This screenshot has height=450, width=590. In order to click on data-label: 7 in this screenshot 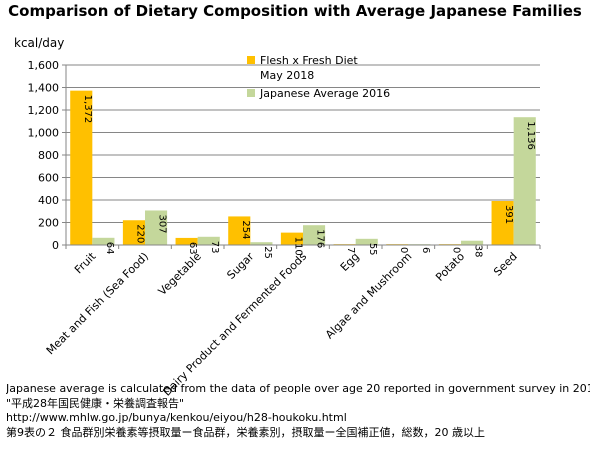, I will do `click(350, 250)`.